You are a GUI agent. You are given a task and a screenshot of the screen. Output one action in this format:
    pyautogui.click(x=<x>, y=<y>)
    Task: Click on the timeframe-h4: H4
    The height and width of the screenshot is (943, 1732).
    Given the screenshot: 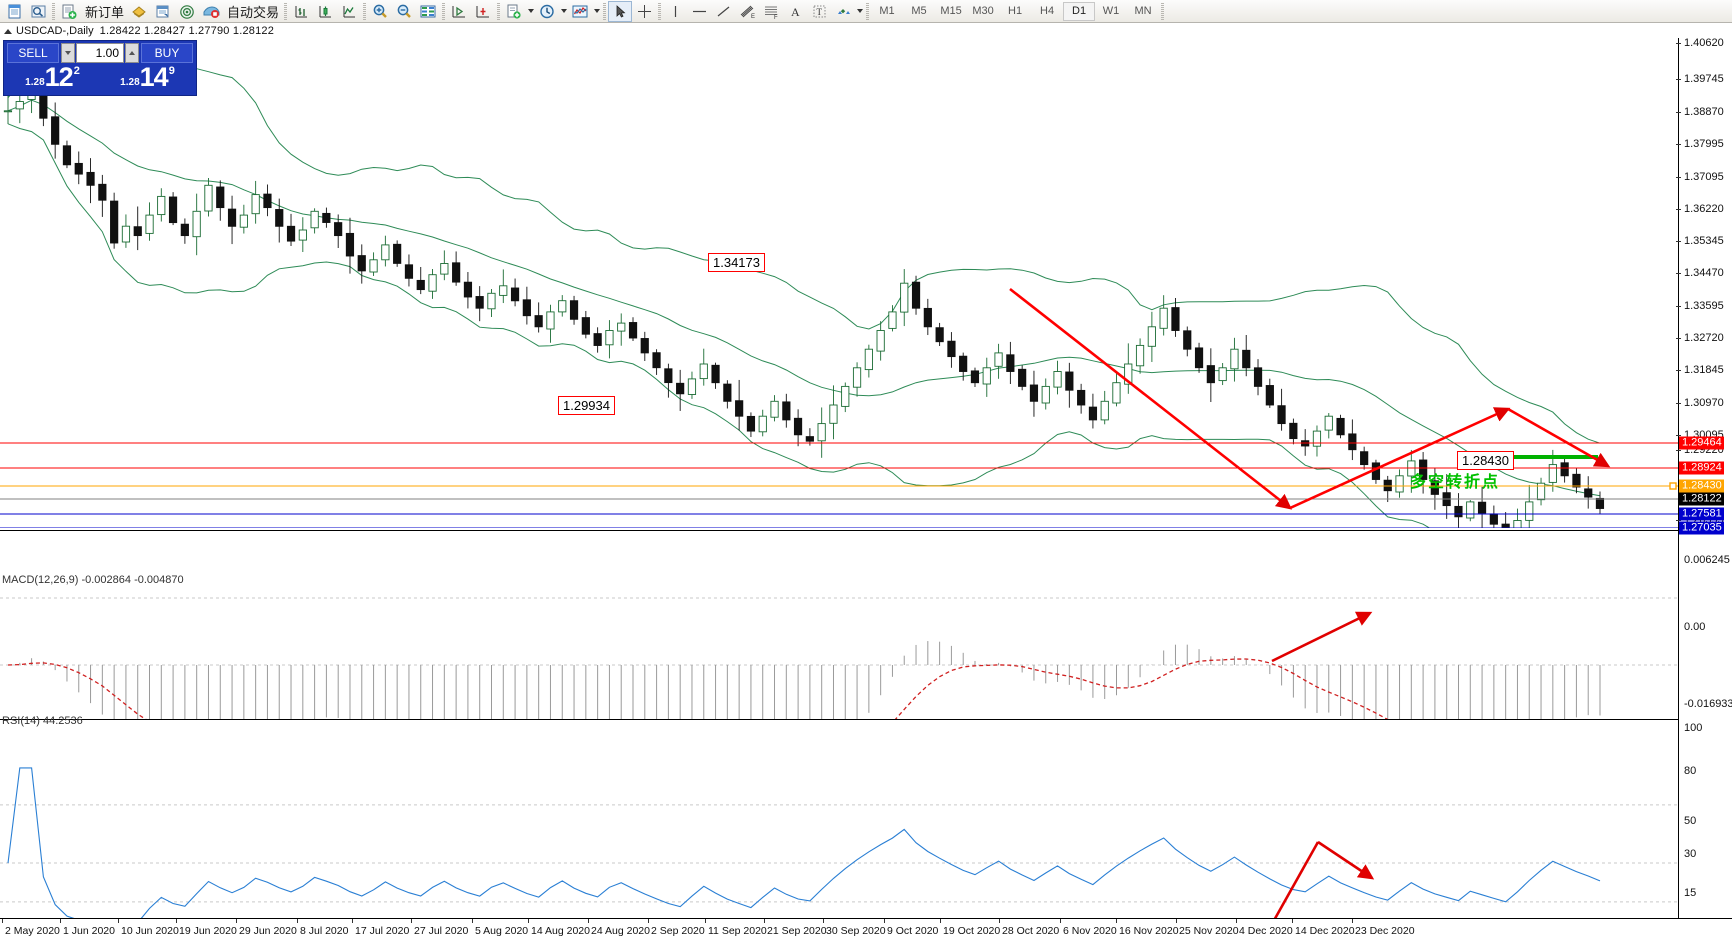 What is the action you would take?
    pyautogui.click(x=1047, y=11)
    